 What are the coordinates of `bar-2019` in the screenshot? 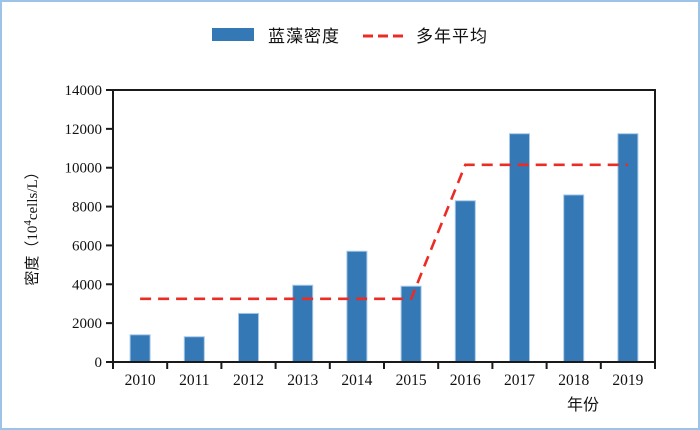 It's located at (628, 248).